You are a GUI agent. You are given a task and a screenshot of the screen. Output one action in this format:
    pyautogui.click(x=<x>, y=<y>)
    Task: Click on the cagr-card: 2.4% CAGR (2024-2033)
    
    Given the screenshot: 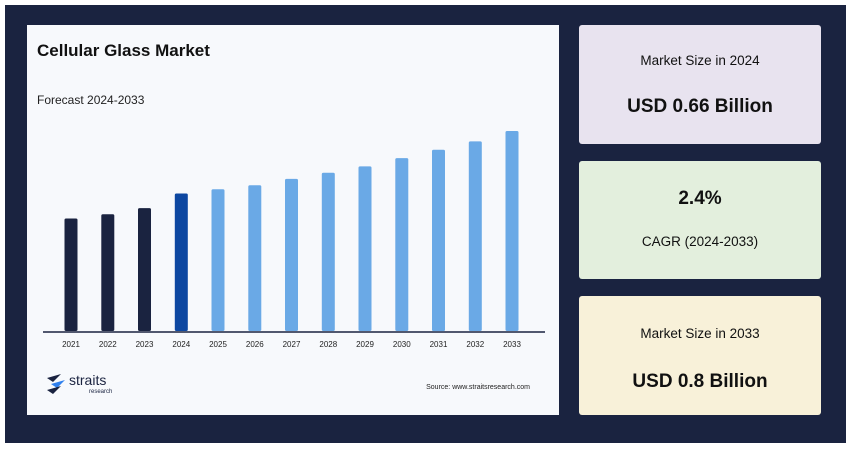 What is the action you would take?
    pyautogui.click(x=700, y=220)
    